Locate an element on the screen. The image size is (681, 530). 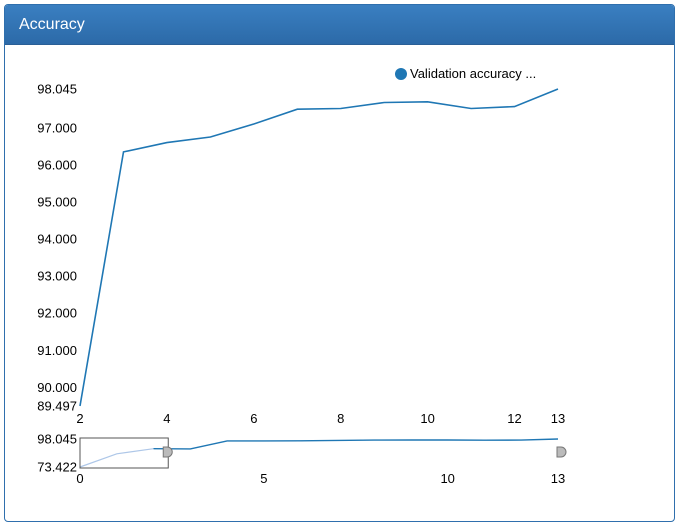
y-tick-label: 98.045 is located at coordinates (57, 89).